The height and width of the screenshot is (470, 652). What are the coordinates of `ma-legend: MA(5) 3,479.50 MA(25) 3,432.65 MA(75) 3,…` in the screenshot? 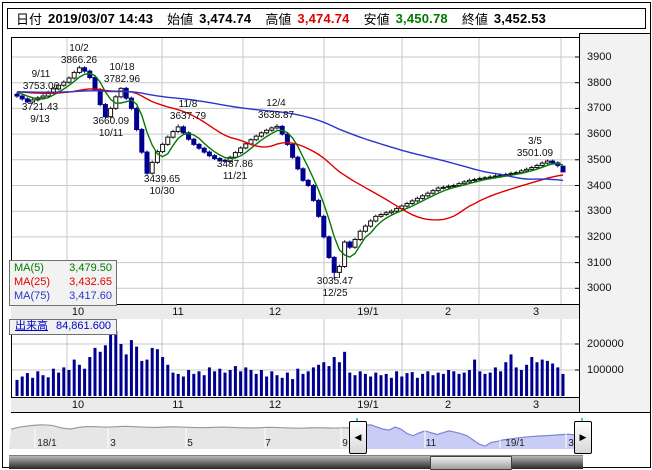 It's located at (63, 283).